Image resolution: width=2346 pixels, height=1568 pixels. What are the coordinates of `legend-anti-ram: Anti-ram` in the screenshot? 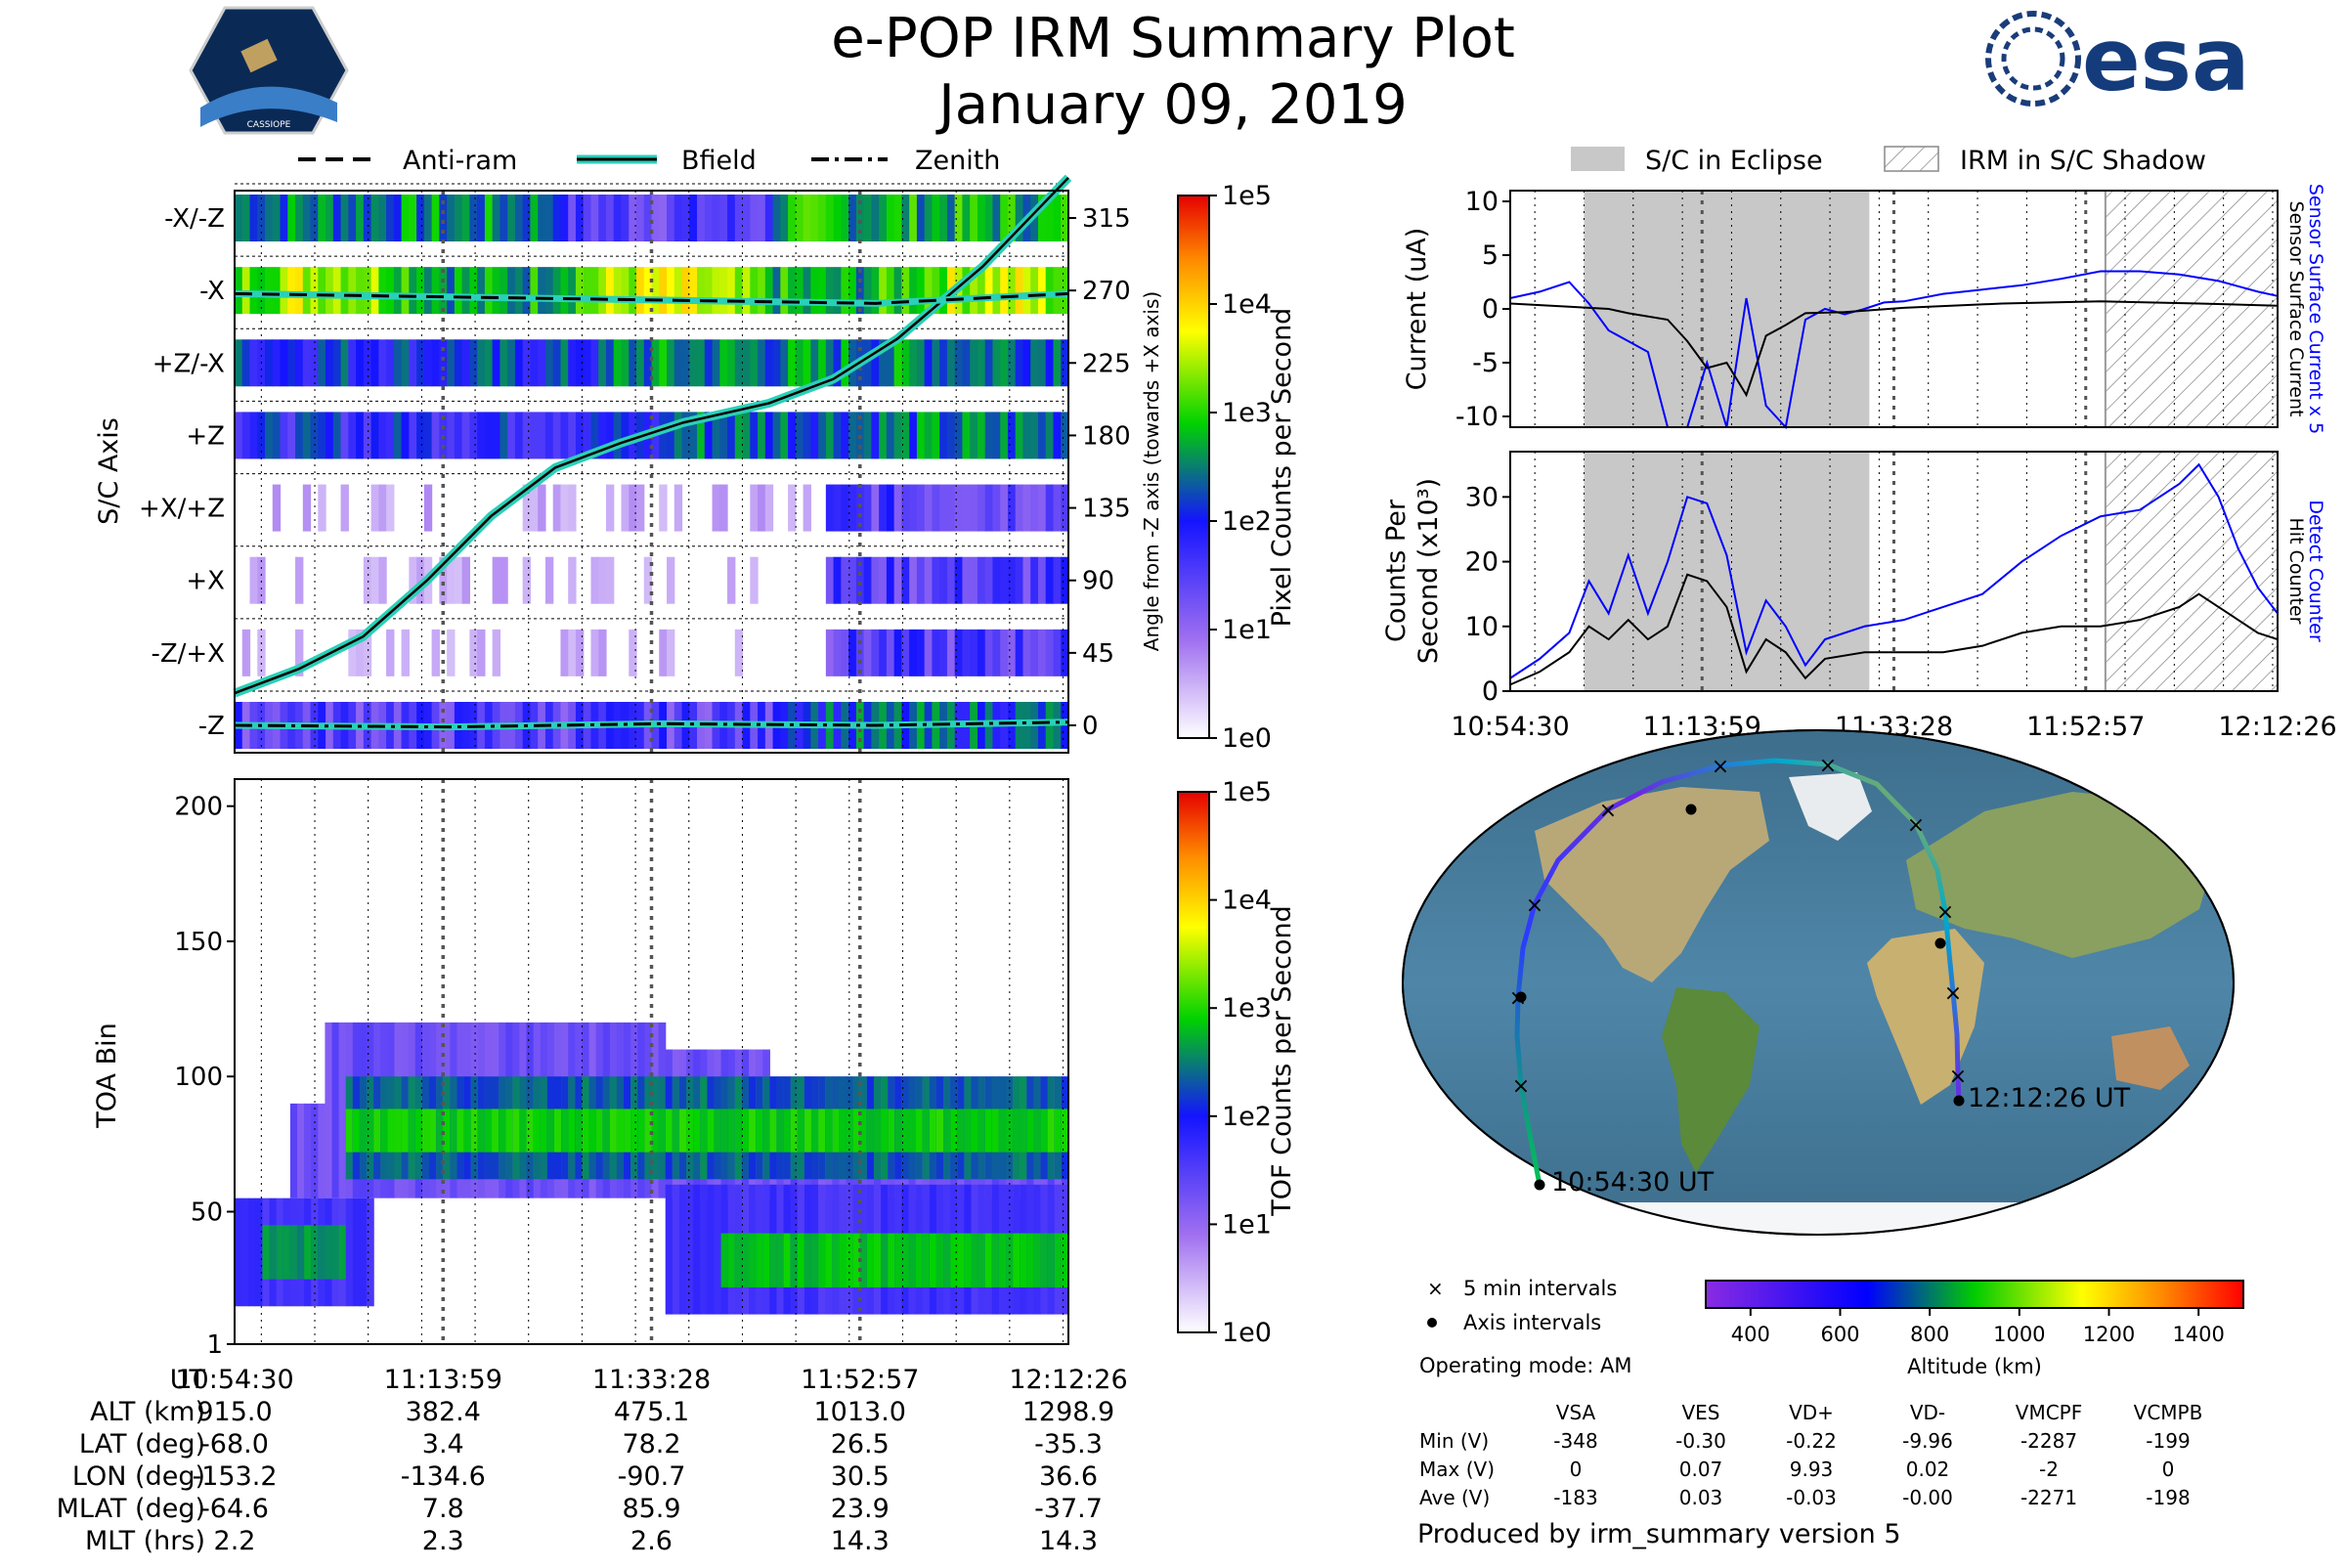 It's located at (460, 161).